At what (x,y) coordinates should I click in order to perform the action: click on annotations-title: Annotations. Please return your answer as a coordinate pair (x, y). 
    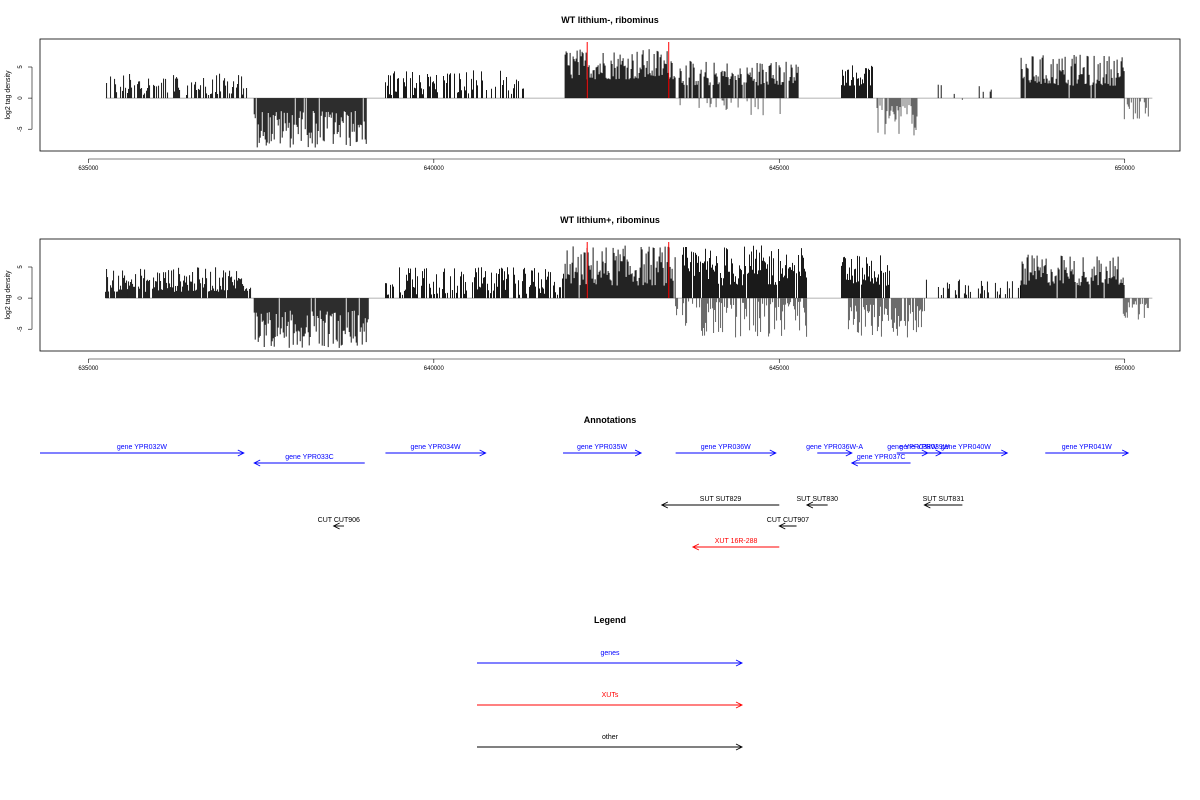
    Looking at the image, I should click on (610, 420).